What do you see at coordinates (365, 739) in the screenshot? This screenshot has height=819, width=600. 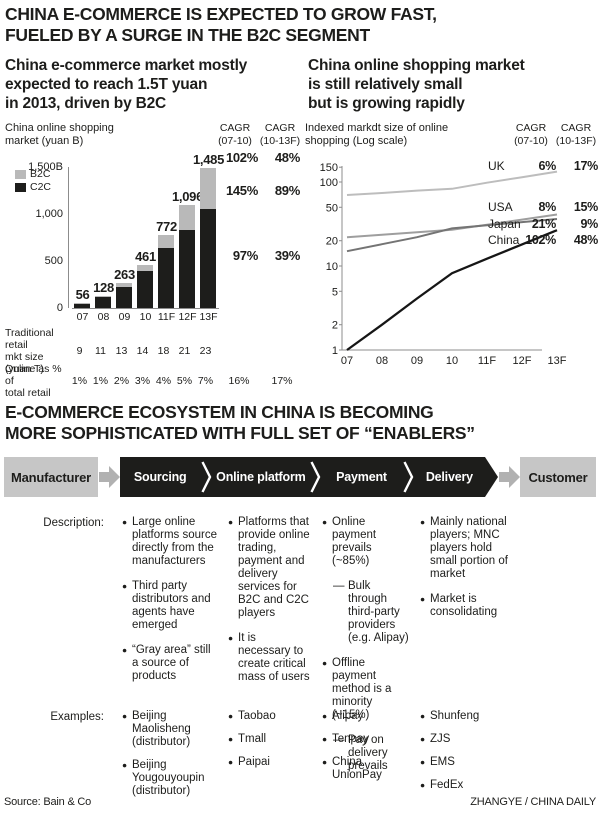 I see `example-bullet: ● Tenpay` at bounding box center [365, 739].